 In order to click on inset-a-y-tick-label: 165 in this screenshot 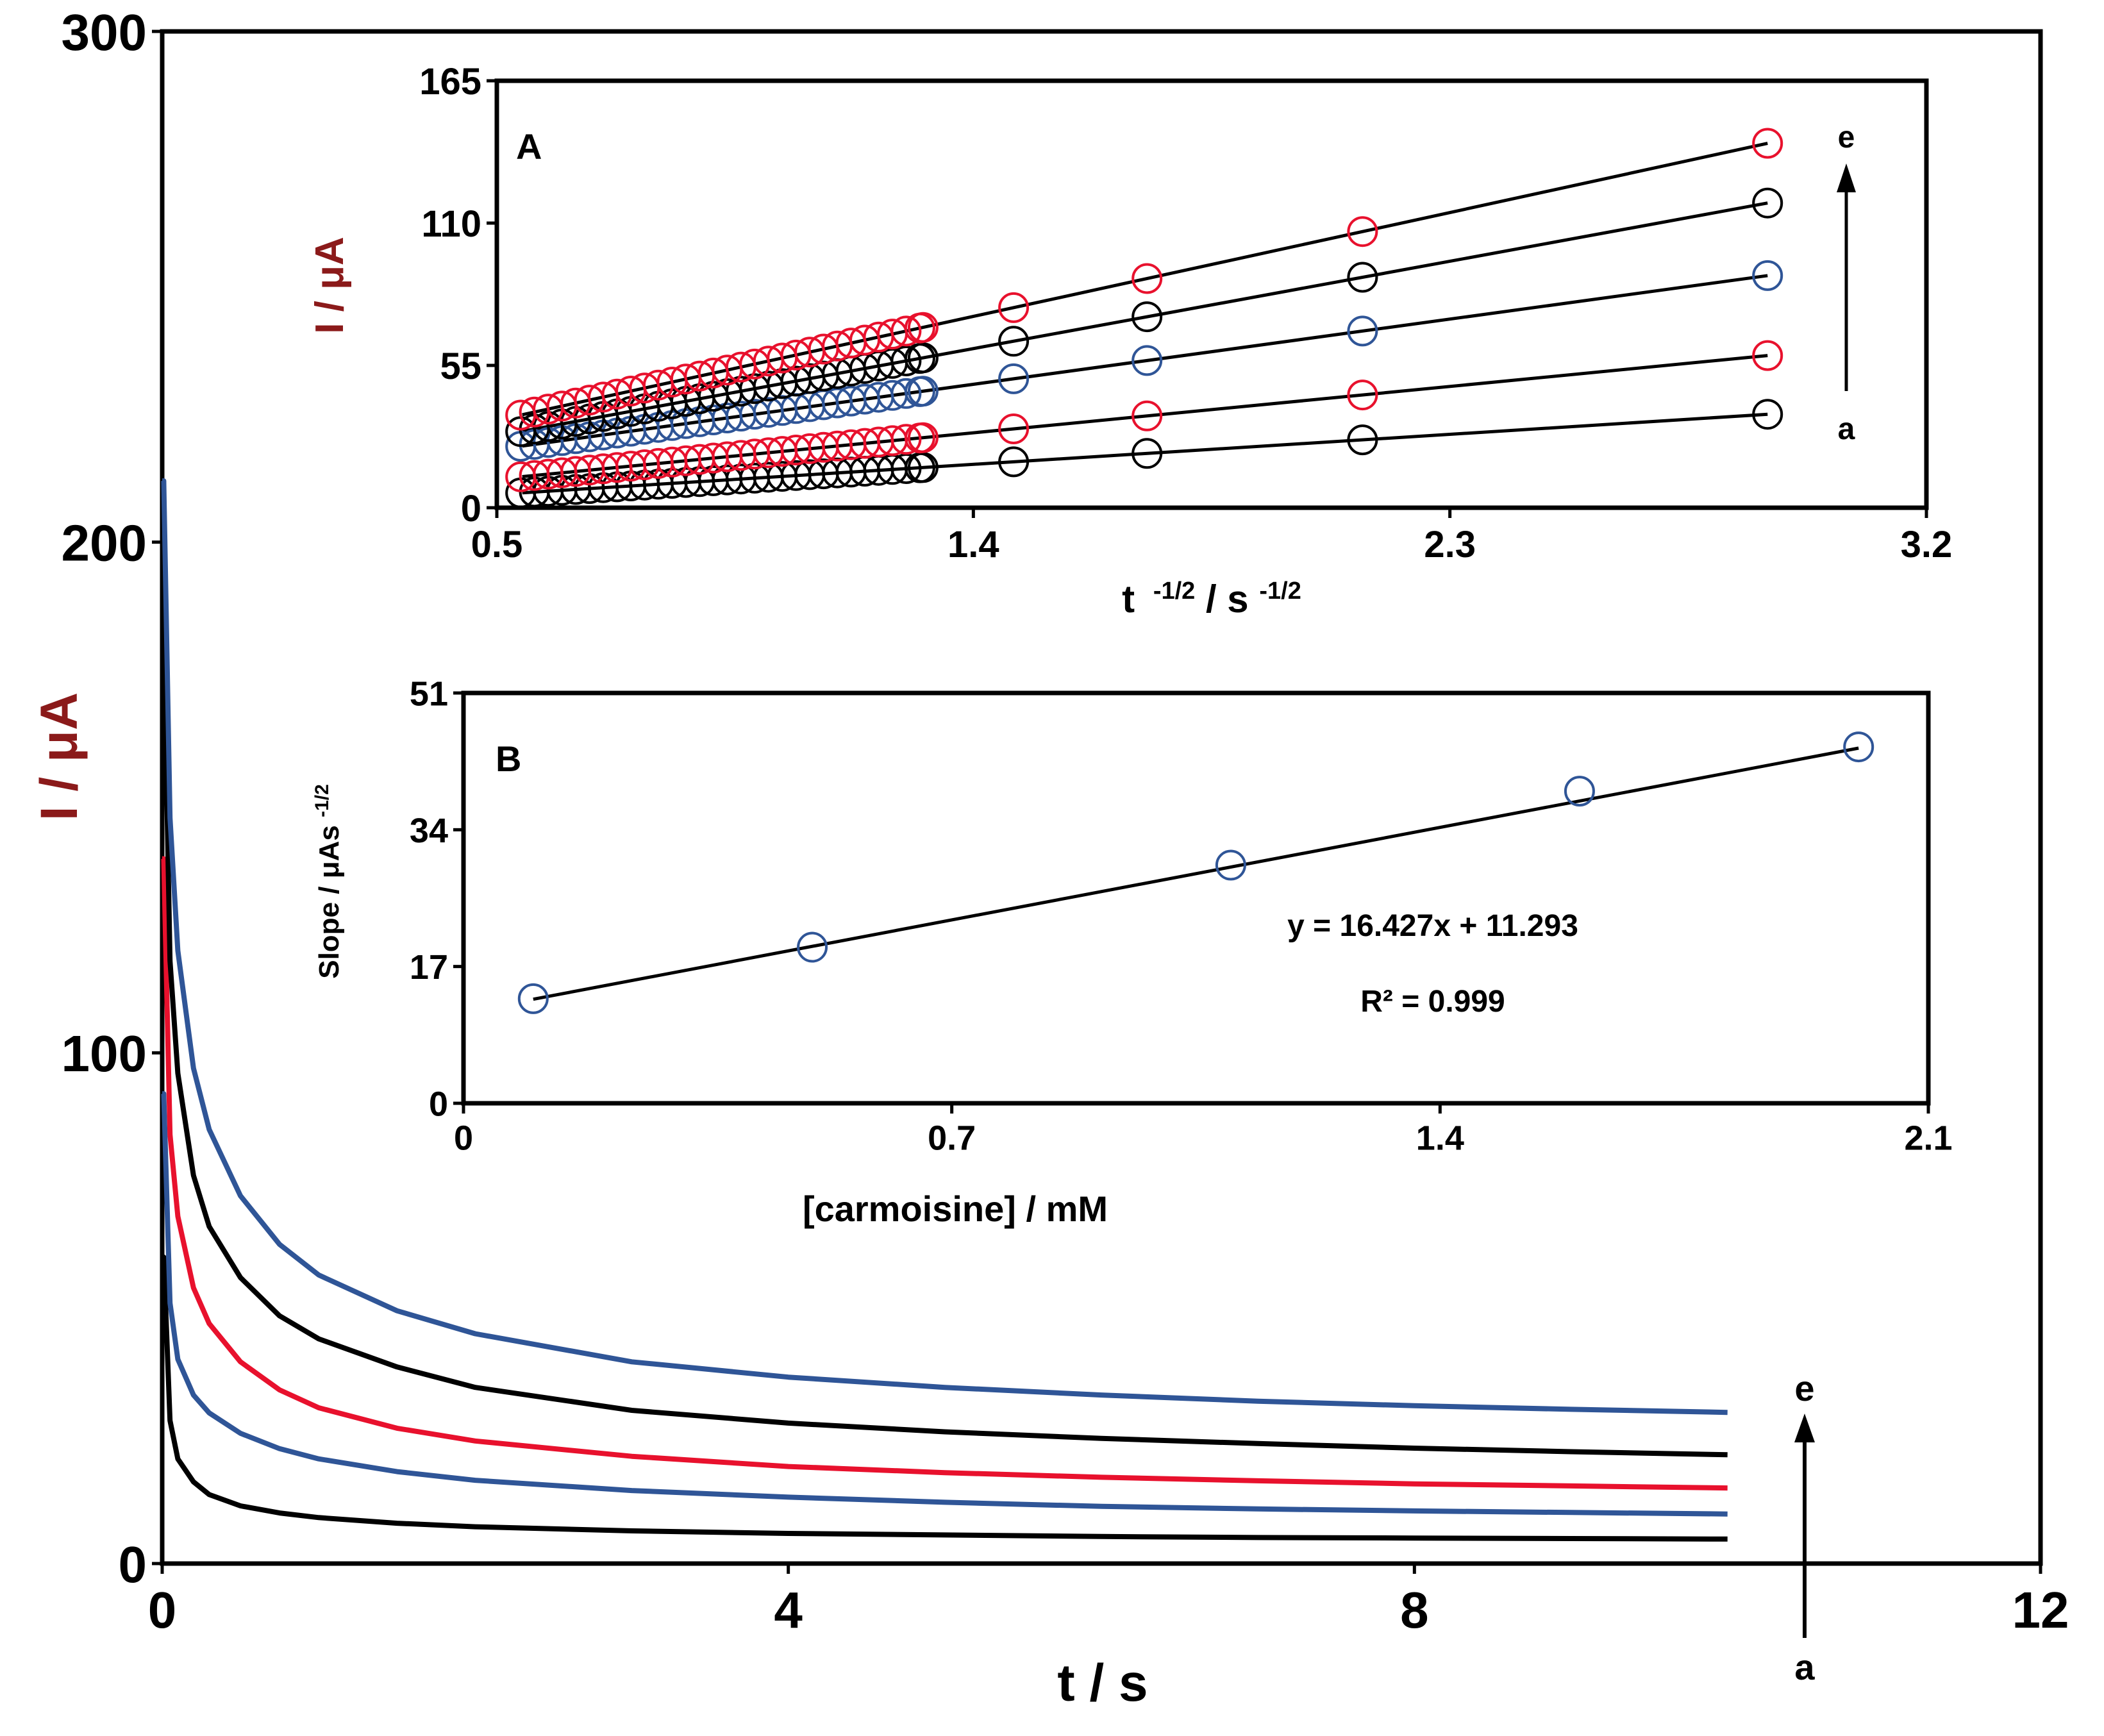, I will do `click(450, 82)`.